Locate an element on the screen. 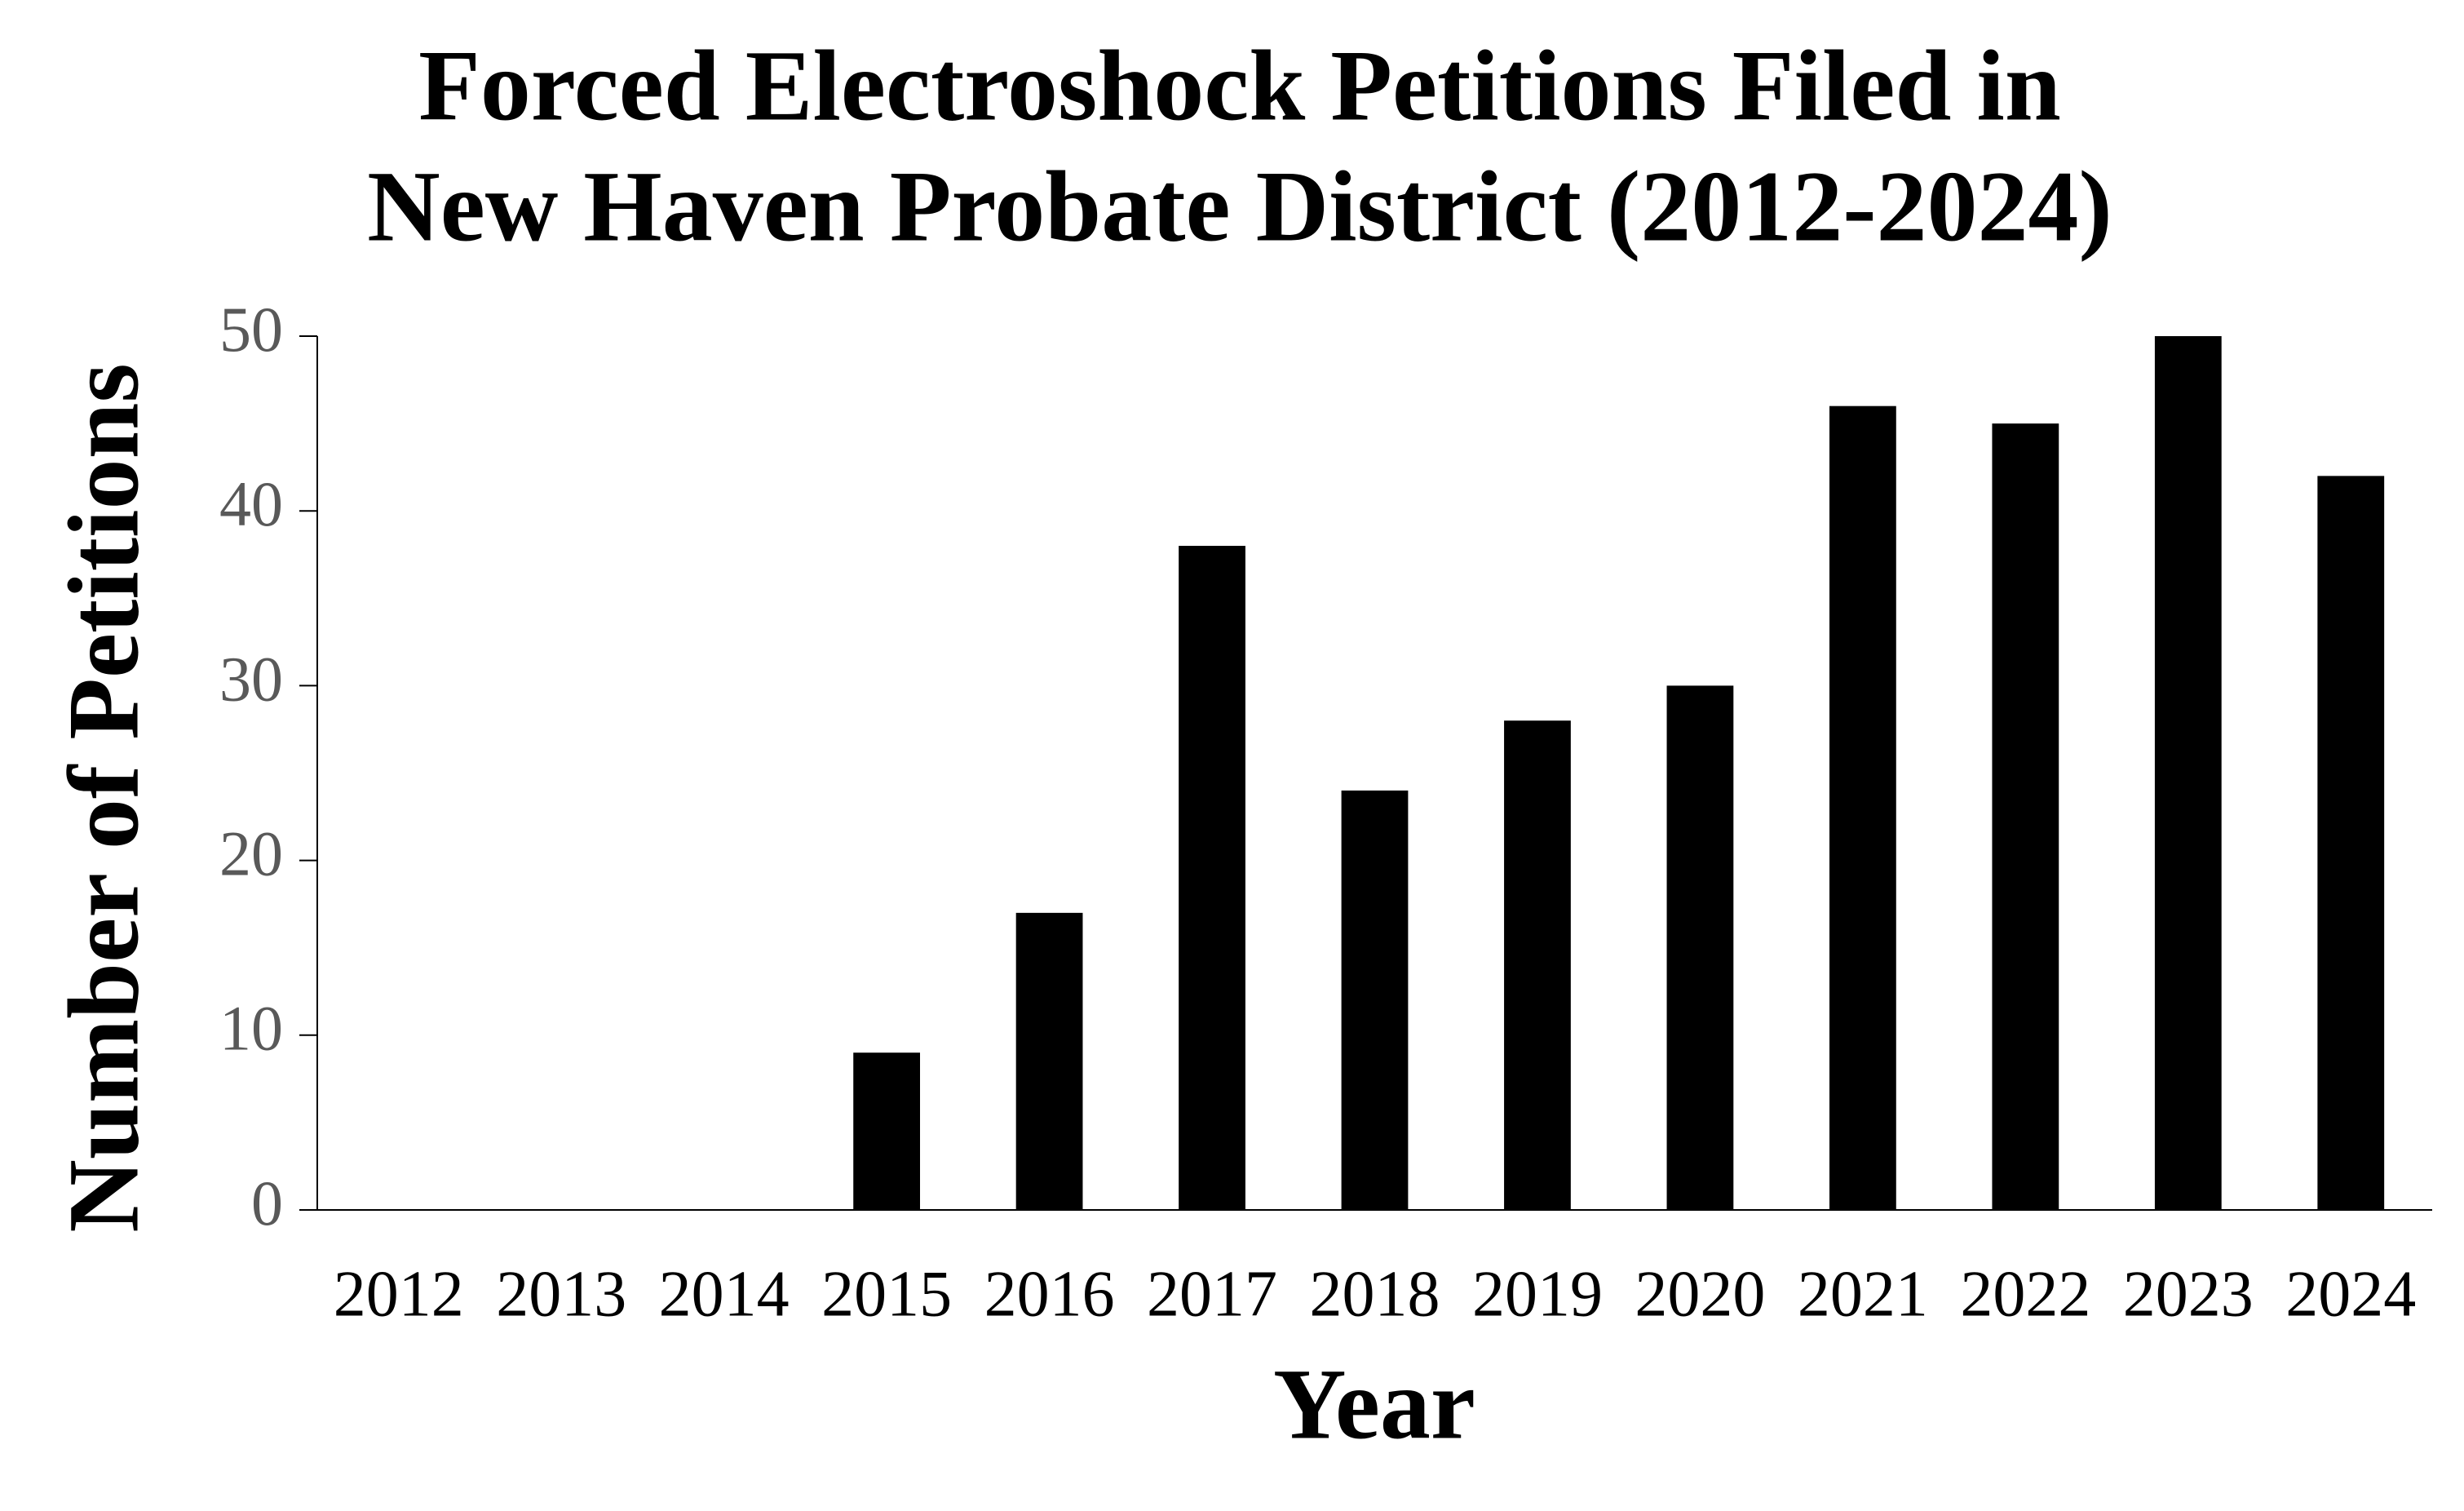 Image resolution: width=2464 pixels, height=1511 pixels. x-tick-label: 2013 is located at coordinates (561, 1294).